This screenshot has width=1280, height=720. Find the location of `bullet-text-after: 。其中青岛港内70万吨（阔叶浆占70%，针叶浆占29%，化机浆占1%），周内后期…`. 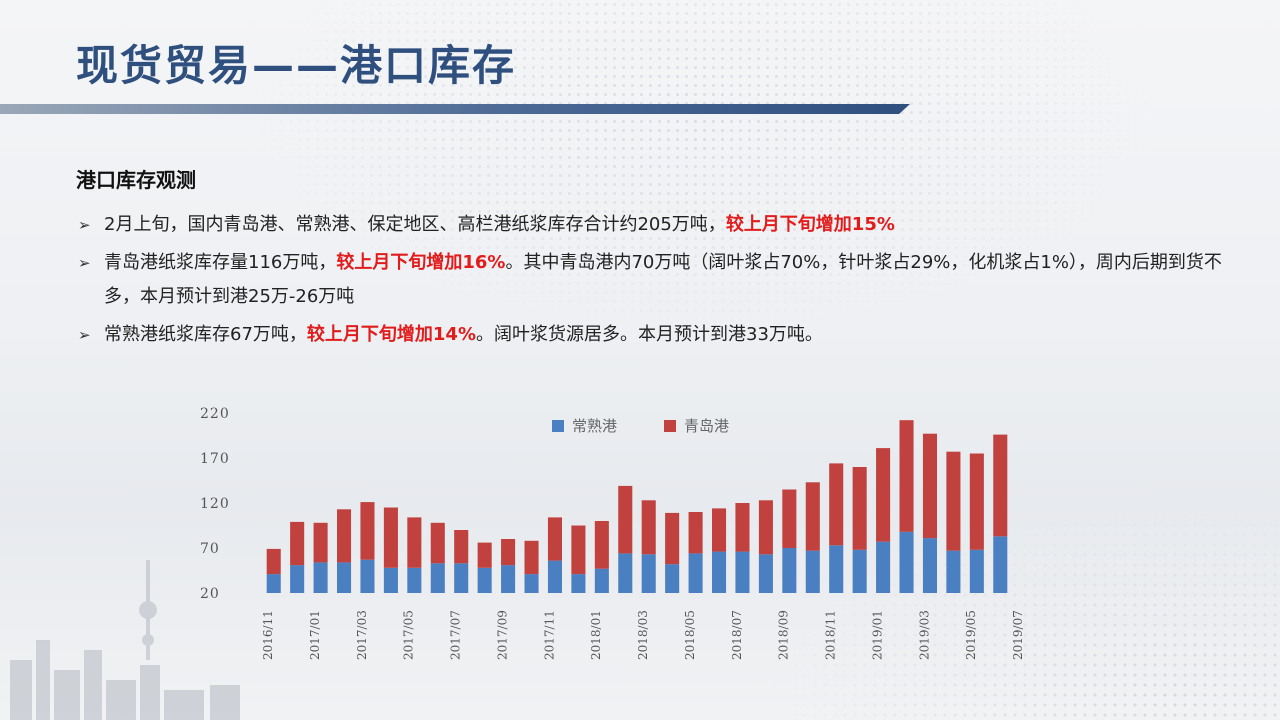

bullet-text-after: 。其中青岛港内70万吨（阔叶浆占70%，针叶浆占29%，化机浆占1%），周内后期… is located at coordinates (663, 279).